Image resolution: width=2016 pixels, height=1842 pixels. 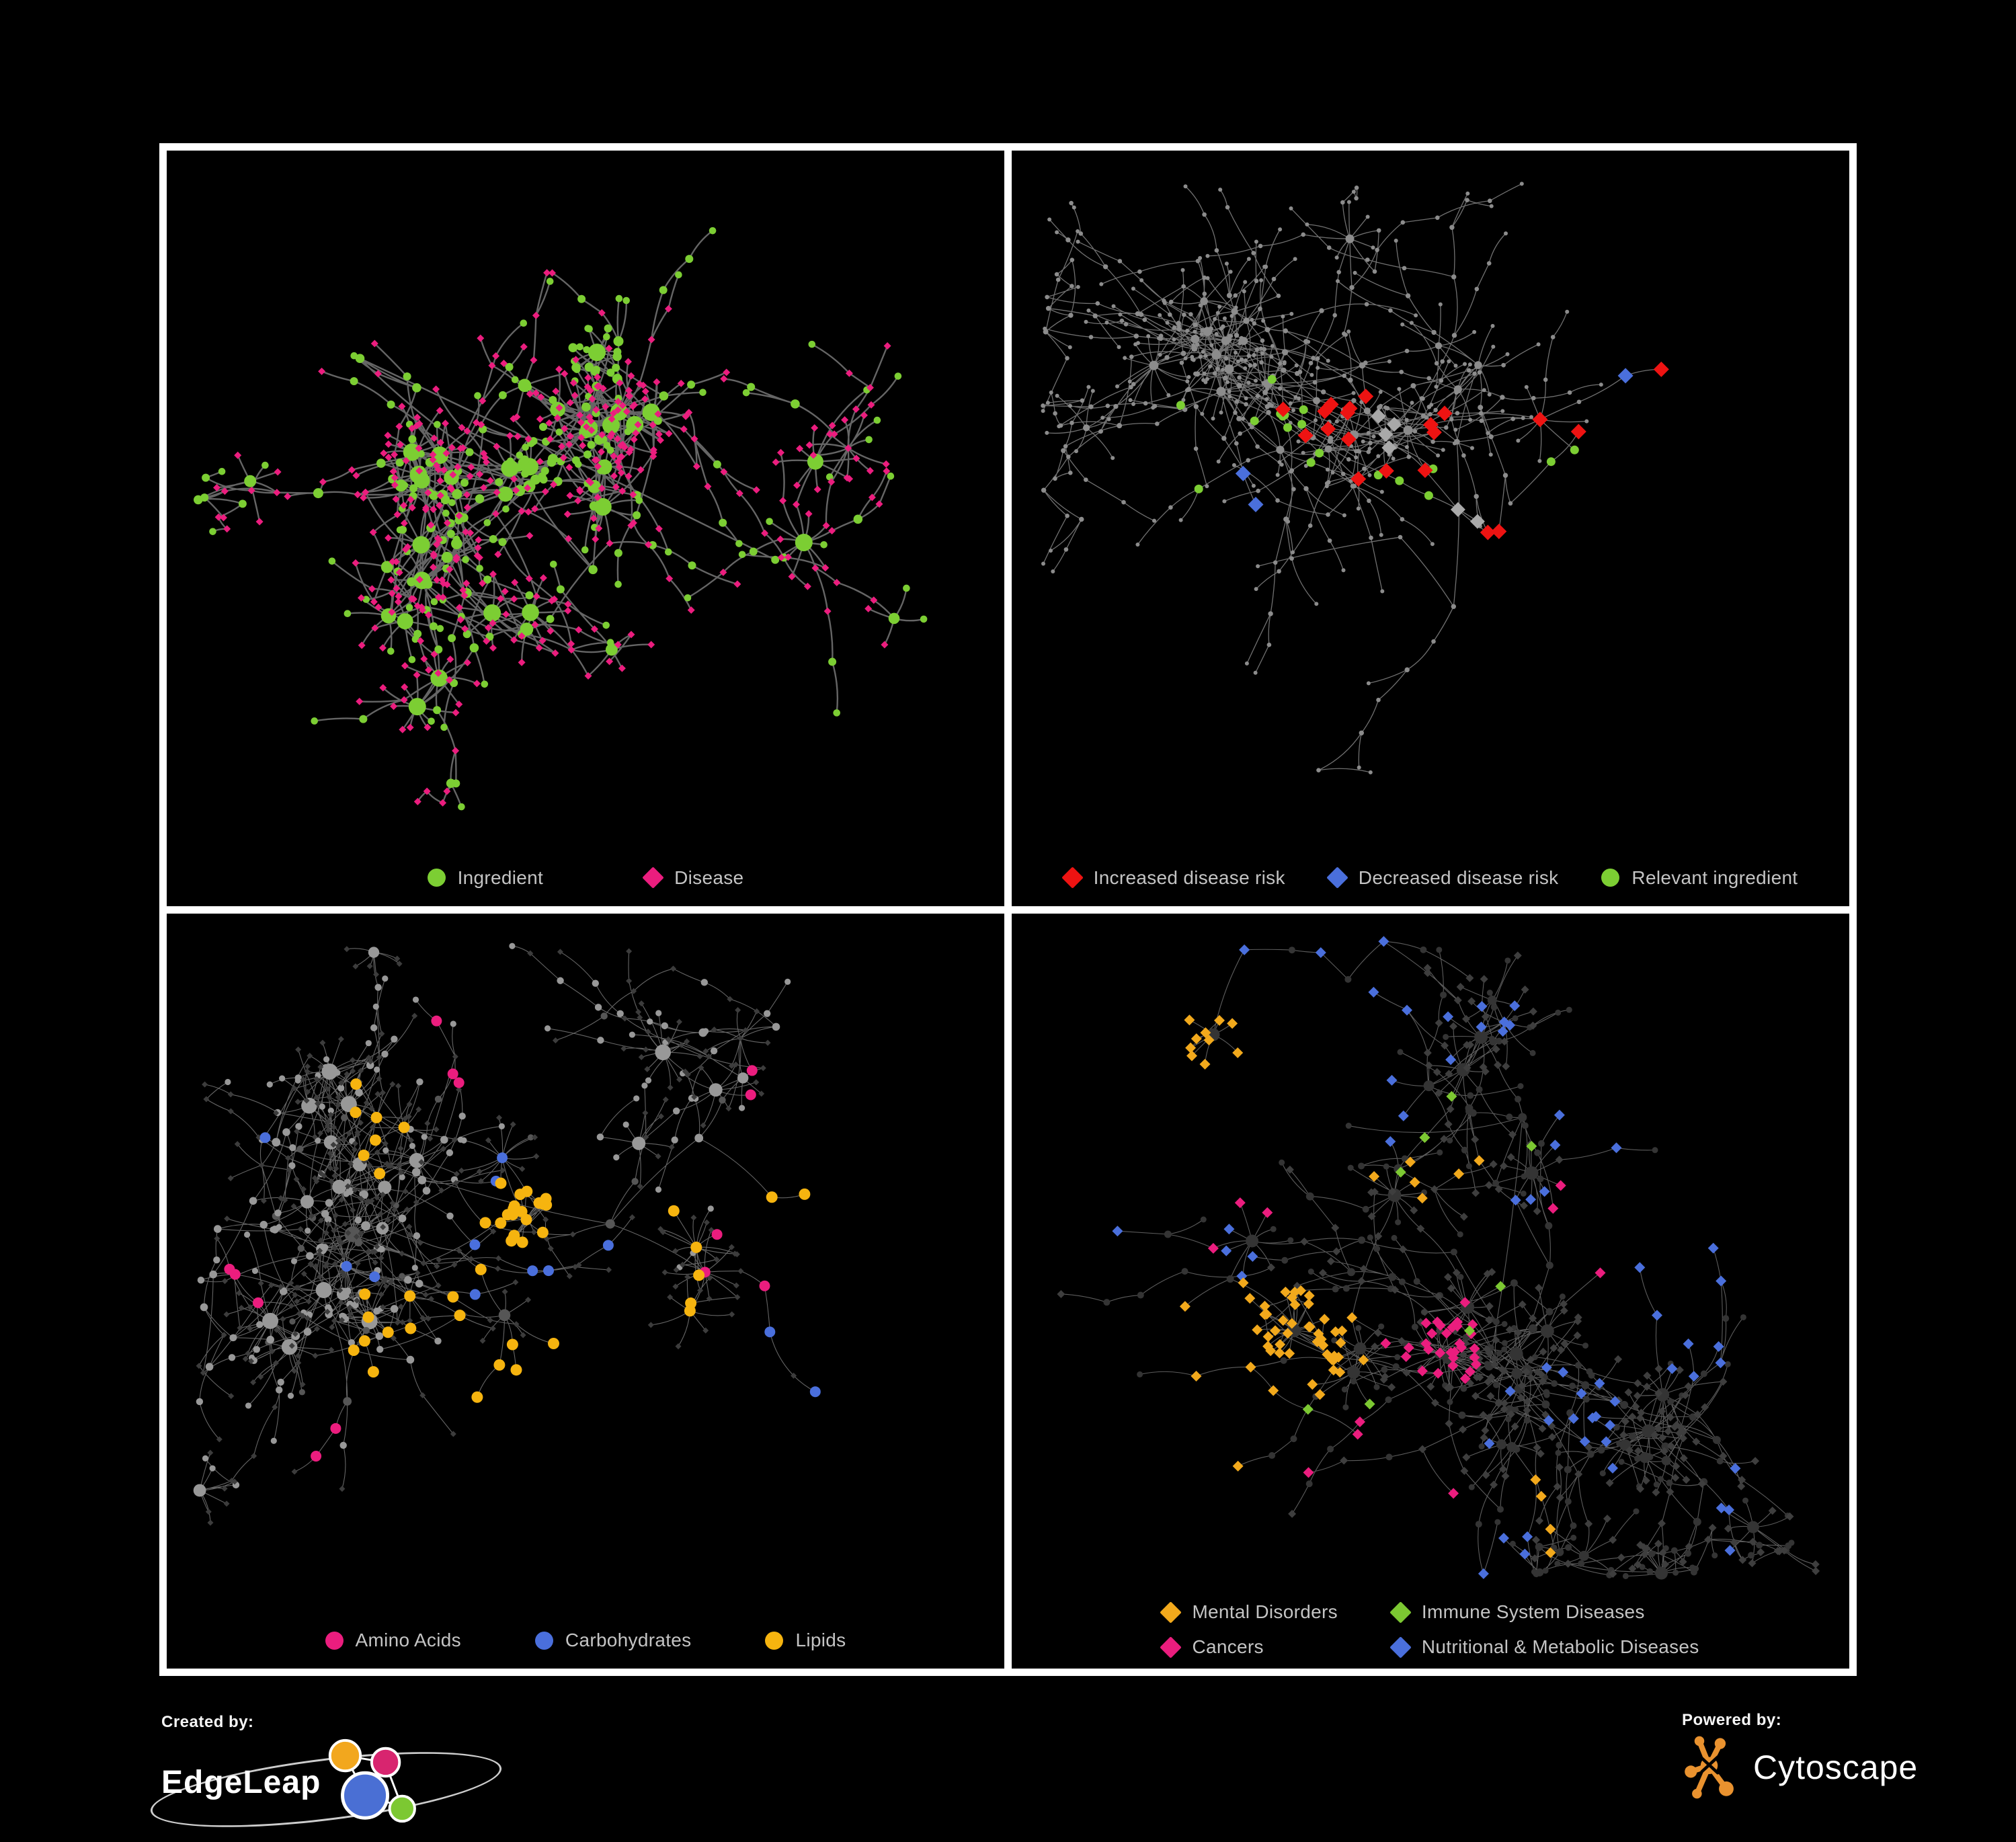 I want to click on legend-label: Decreased disease risk, so click(x=1458, y=877).